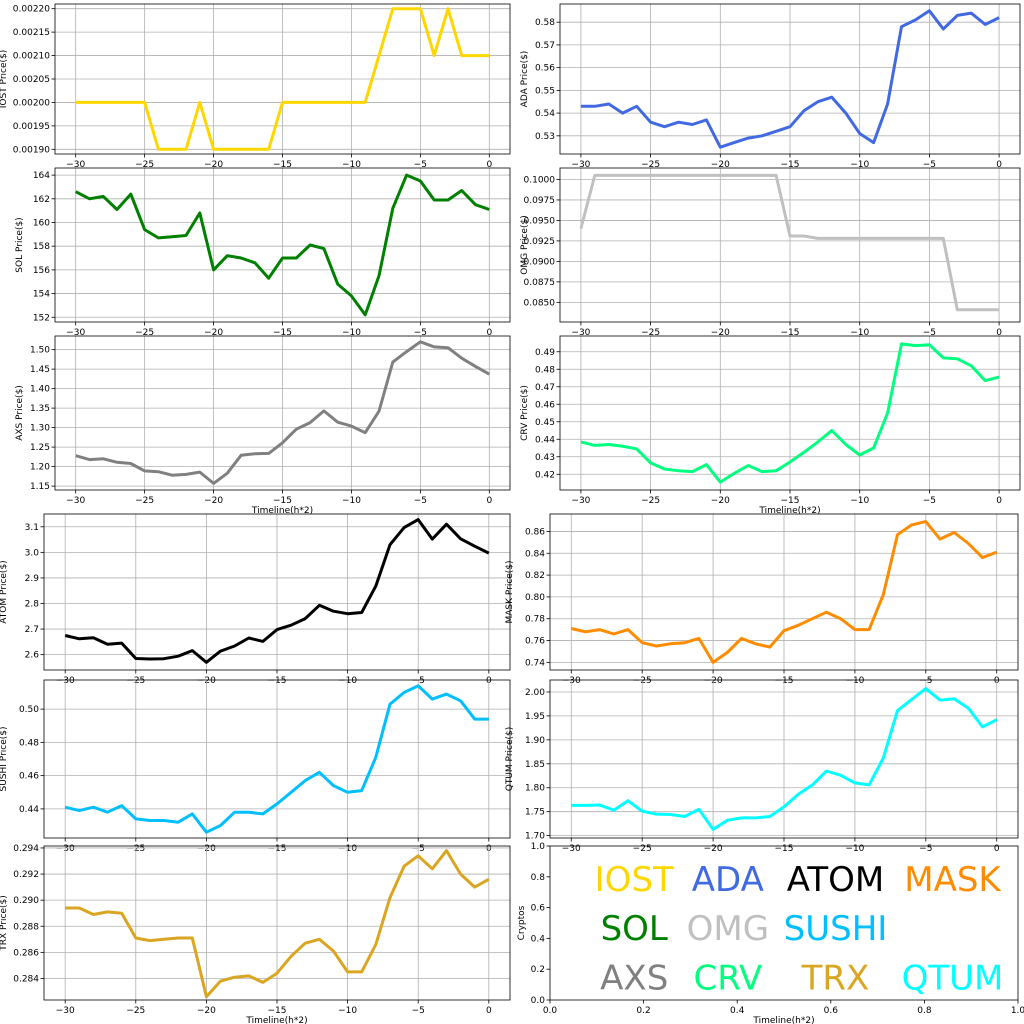 The image size is (1024, 1024). Describe the element at coordinates (545, 475) in the screenshot. I see `y-tick-label: 0.42` at that location.